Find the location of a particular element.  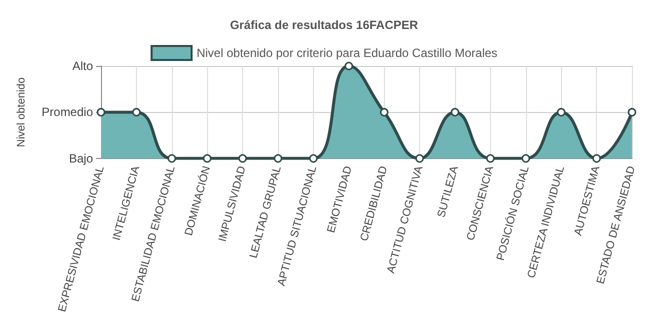

text: Bajo is located at coordinates (81, 158).